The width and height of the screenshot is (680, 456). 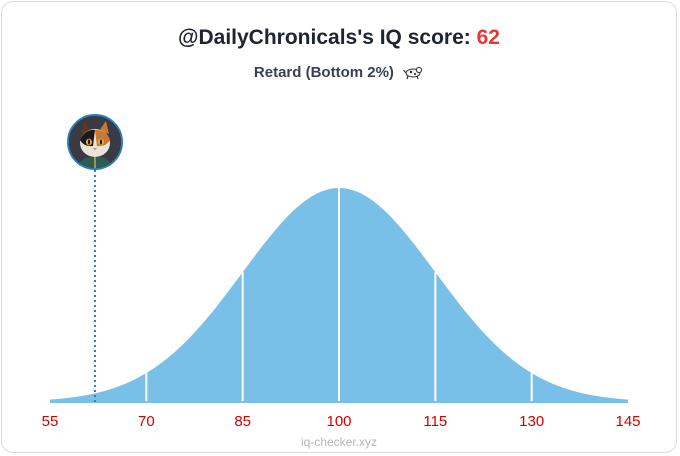 I want to click on subtitle-text: Retard (Bottom 2%), so click(x=323, y=72).